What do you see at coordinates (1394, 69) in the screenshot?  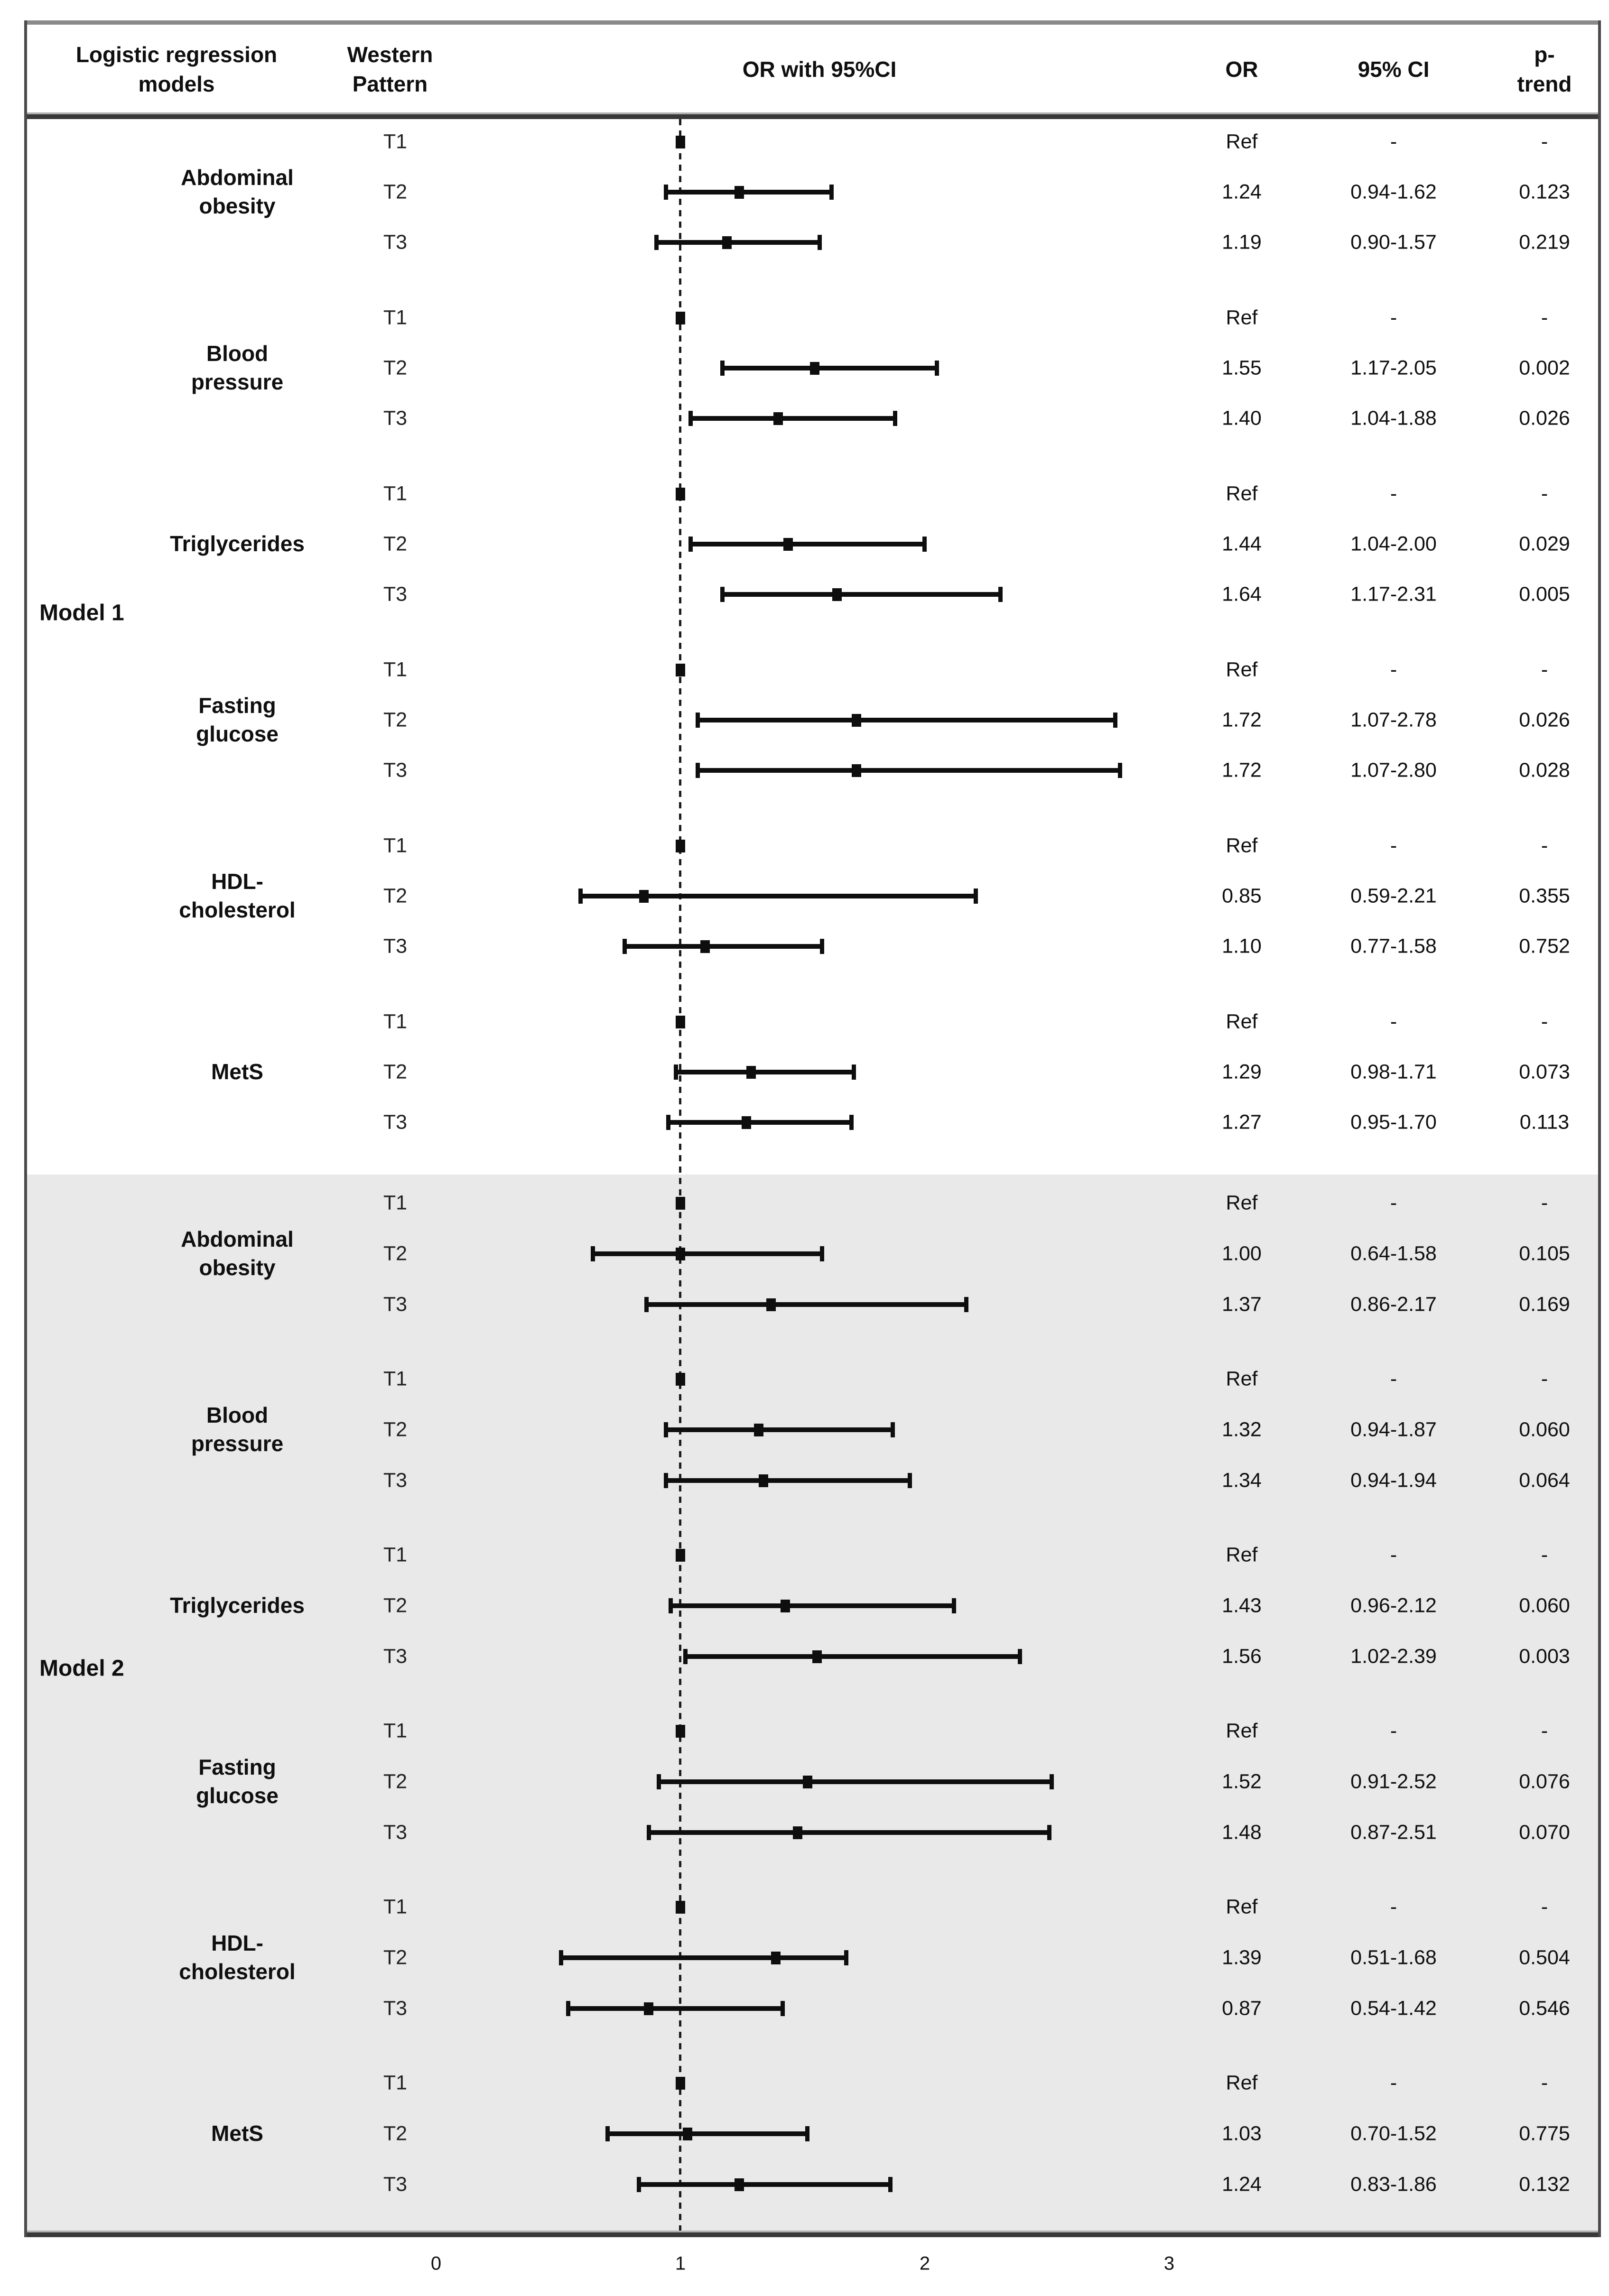 I see `header-ci-column: 95% CI` at bounding box center [1394, 69].